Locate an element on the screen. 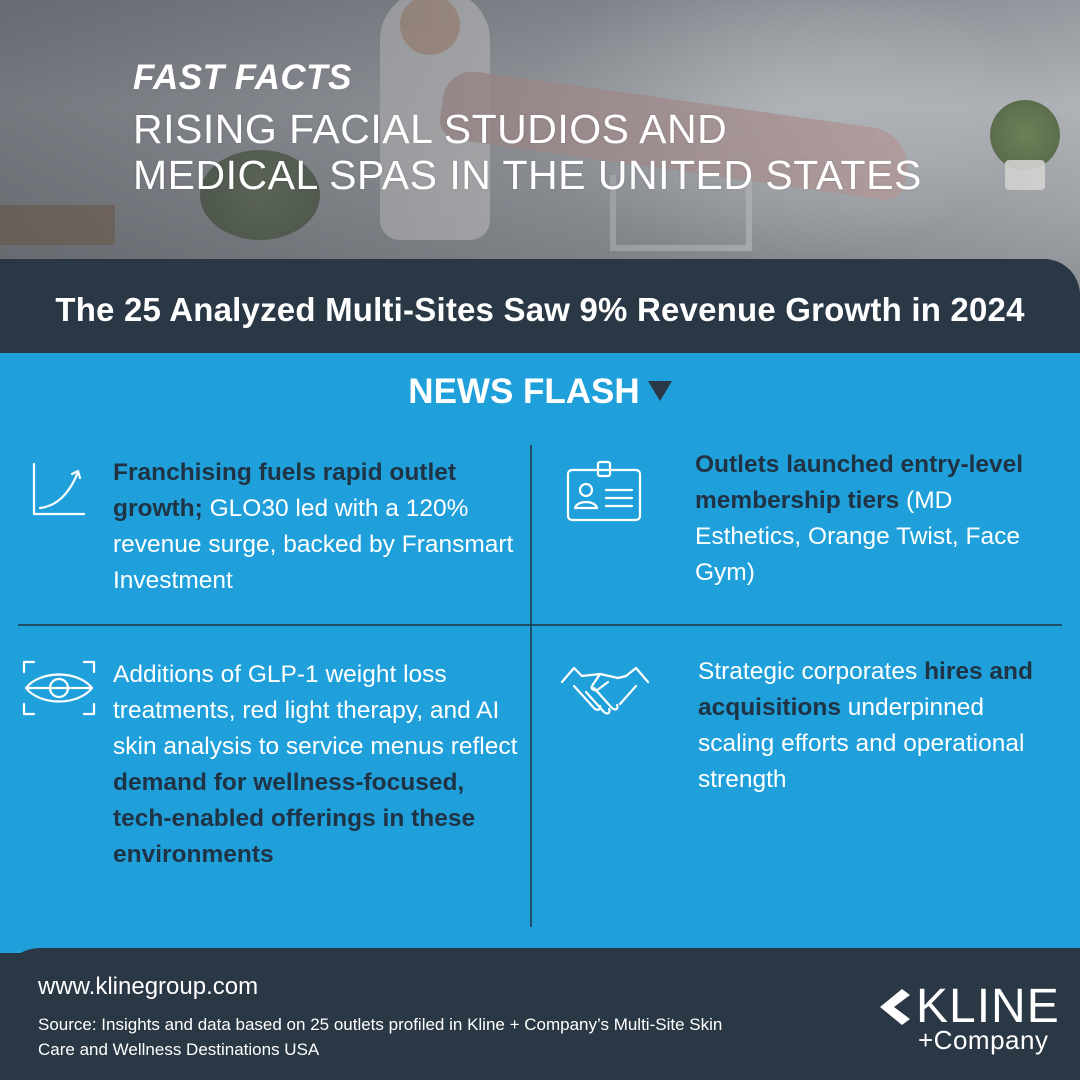 The width and height of the screenshot is (1080, 1080). kline-logo: KLINE +Company is located at coordinates (973, 1020).